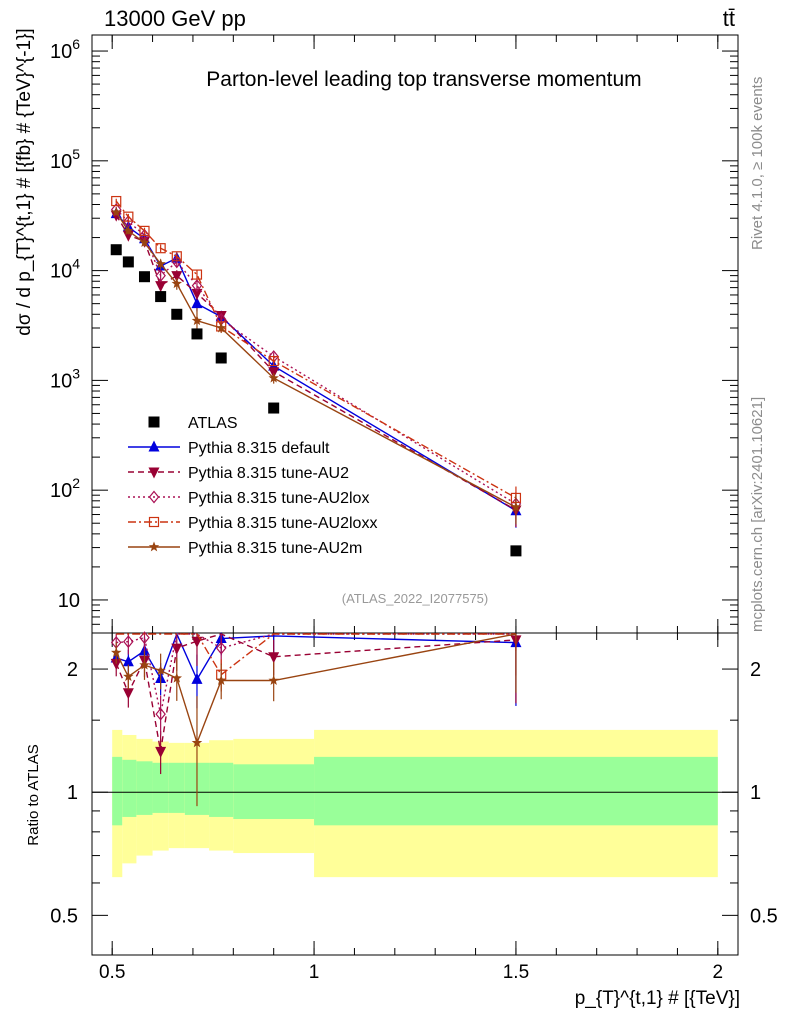  What do you see at coordinates (259, 448) in the screenshot?
I see `legend-label: Pythia 8.315 default` at bounding box center [259, 448].